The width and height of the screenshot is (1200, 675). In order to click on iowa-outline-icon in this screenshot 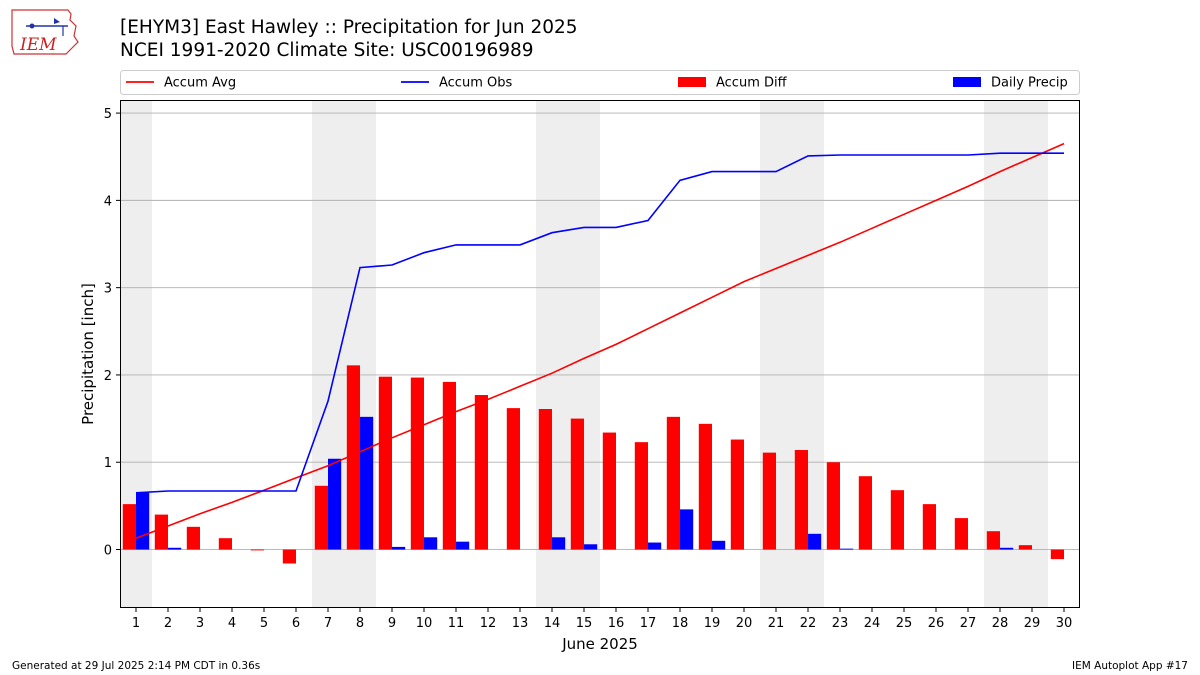, I will do `click(45, 32)`.